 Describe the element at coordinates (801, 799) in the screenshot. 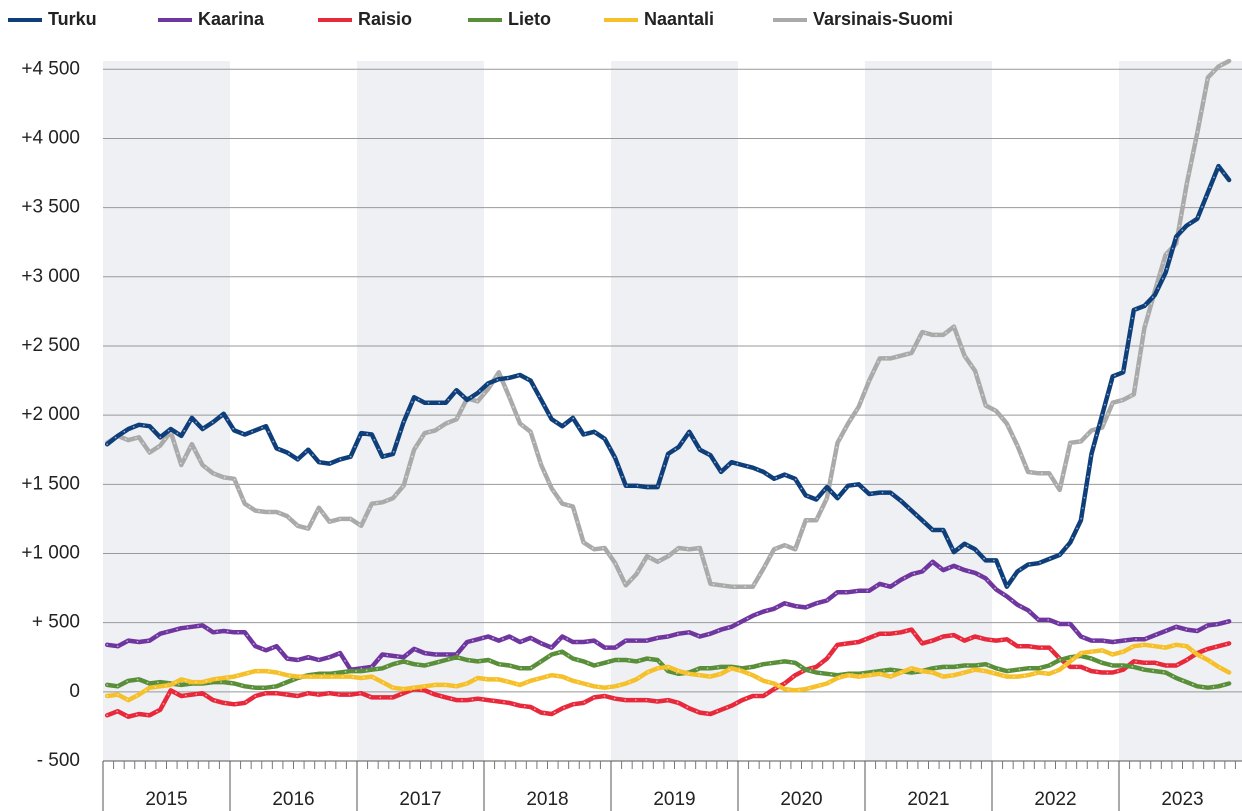

I see `x-tick-label: 2020` at that location.